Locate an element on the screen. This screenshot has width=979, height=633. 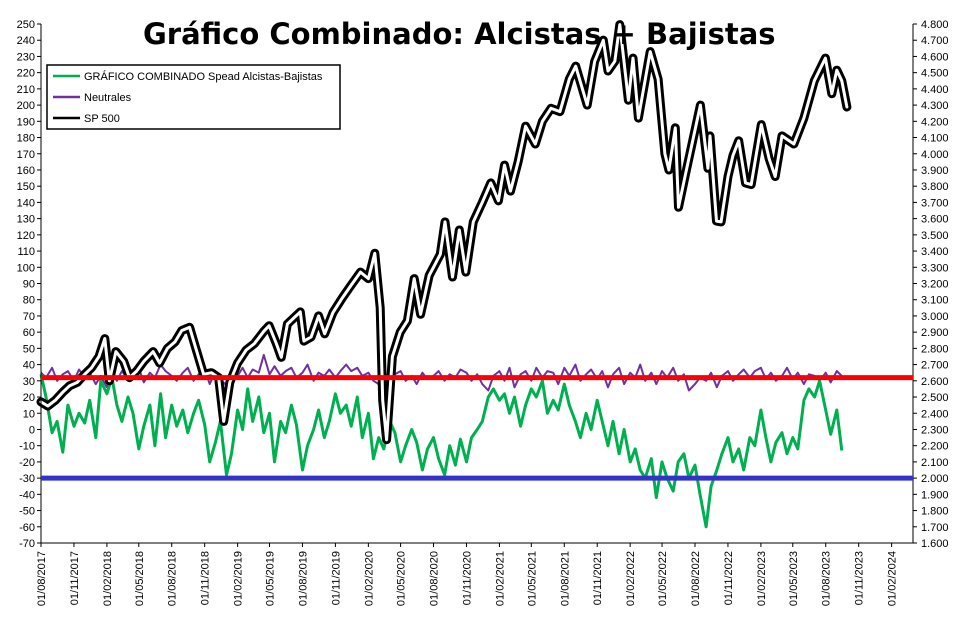
left-tick-label: -40 is located at coordinates (27, 495).